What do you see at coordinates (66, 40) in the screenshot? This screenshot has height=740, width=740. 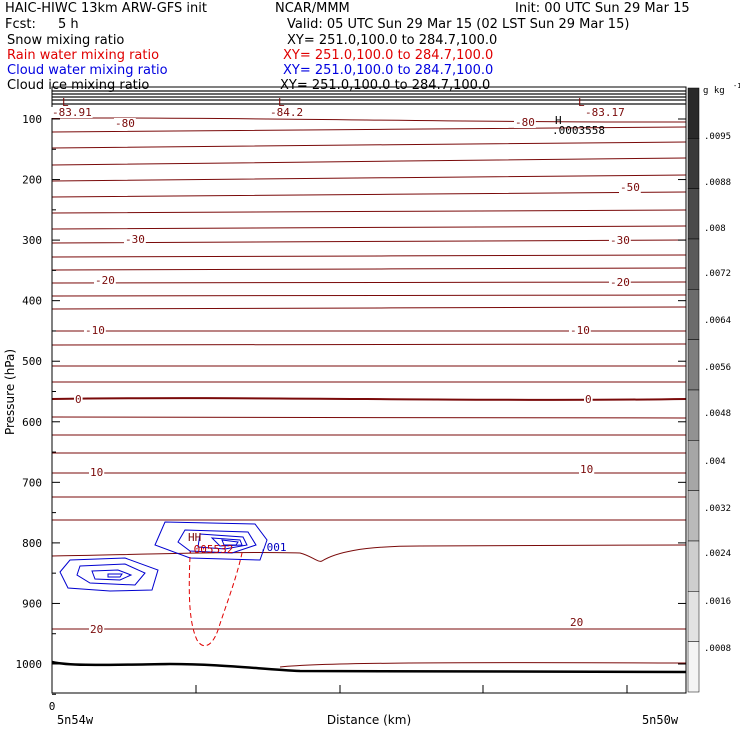 I see `field-snow-name: Snow mixing ratio` at bounding box center [66, 40].